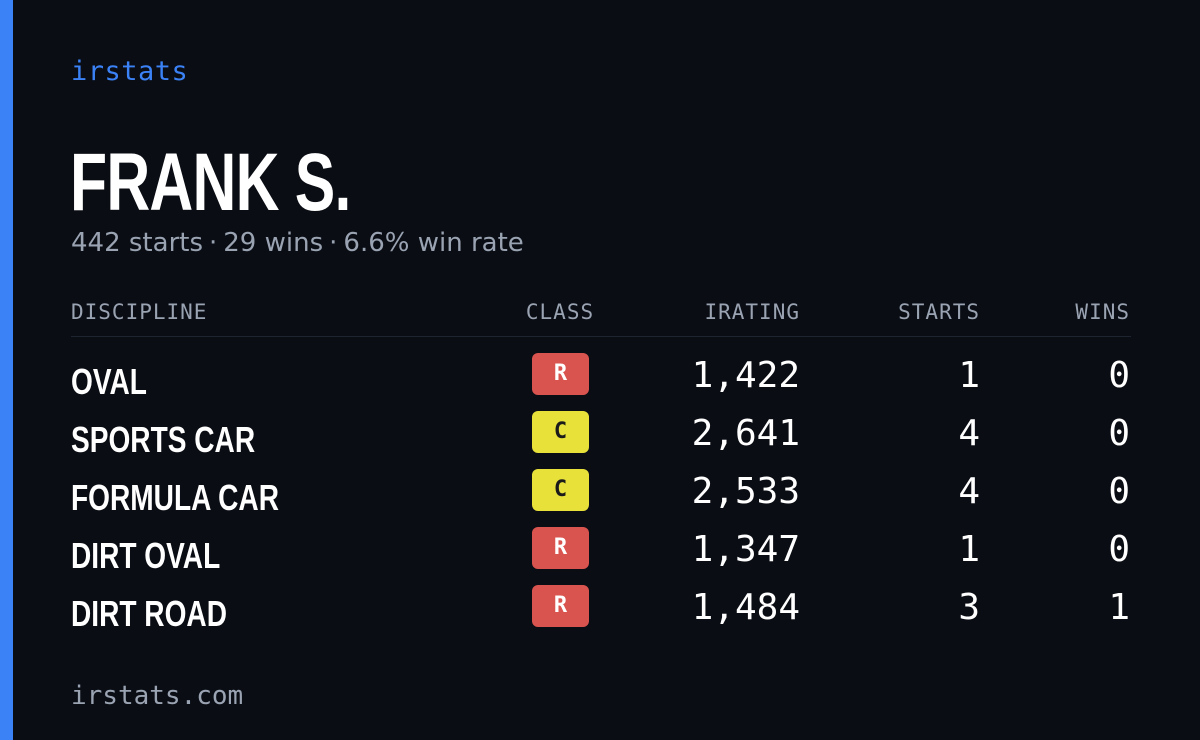 The width and height of the screenshot is (1200, 740). I want to click on starts-summary: 442 starts, so click(137, 243).